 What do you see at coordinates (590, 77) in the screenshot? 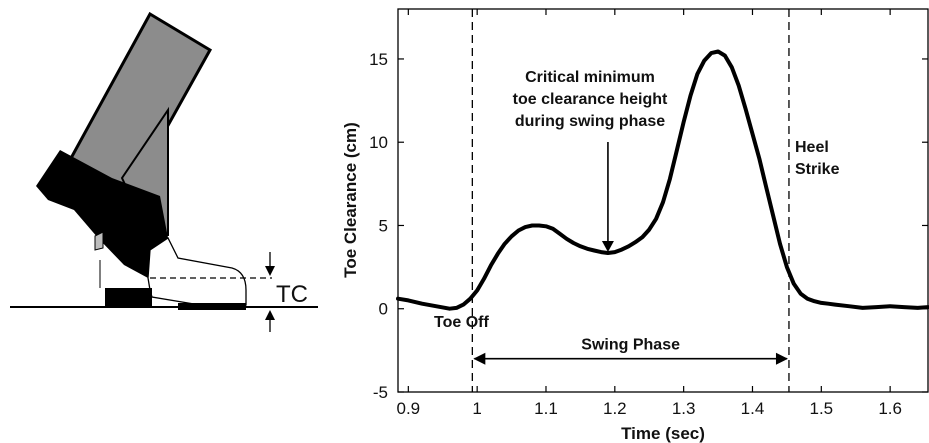
I see `critical-annotation-line: Critical minimum` at bounding box center [590, 77].